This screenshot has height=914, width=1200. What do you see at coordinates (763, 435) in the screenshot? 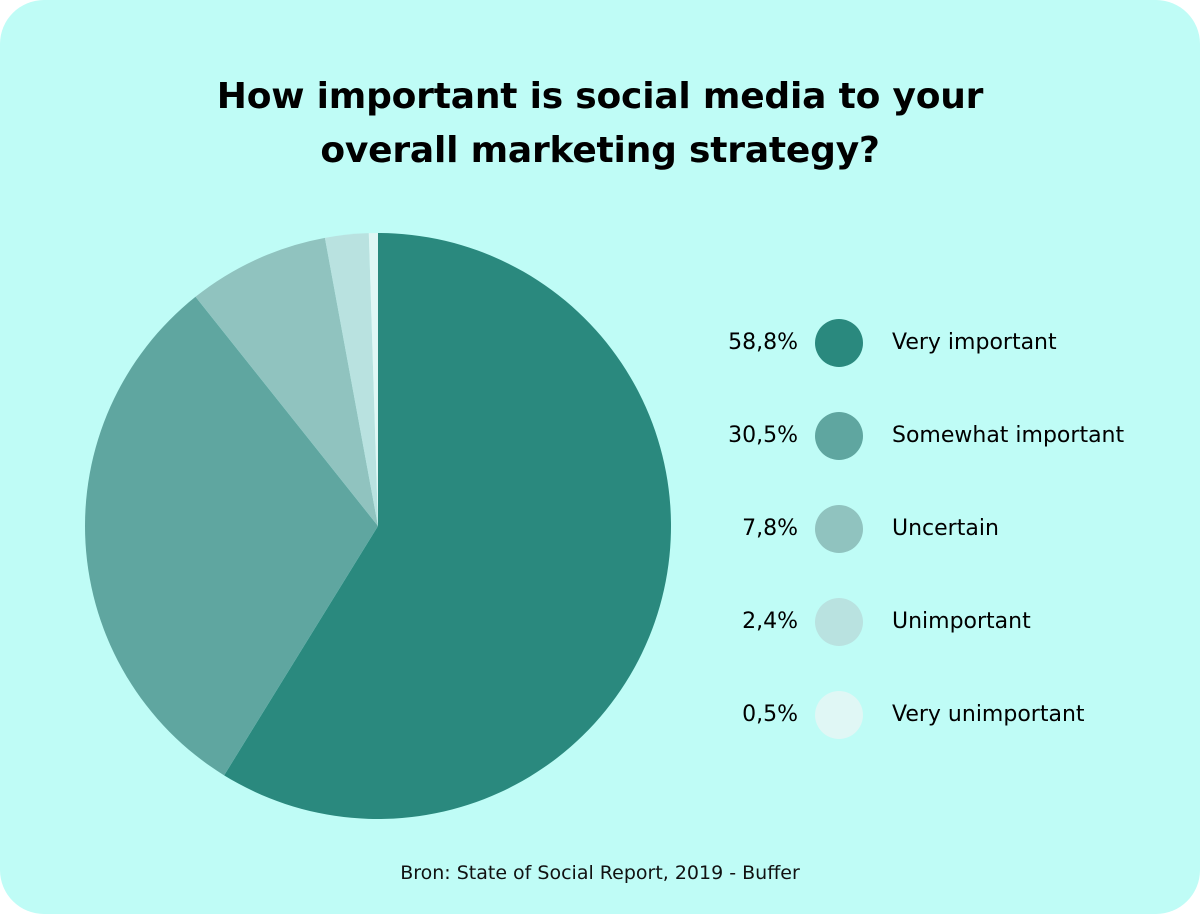
I see `legend-value-somewhat-important: 30,5%` at bounding box center [763, 435].